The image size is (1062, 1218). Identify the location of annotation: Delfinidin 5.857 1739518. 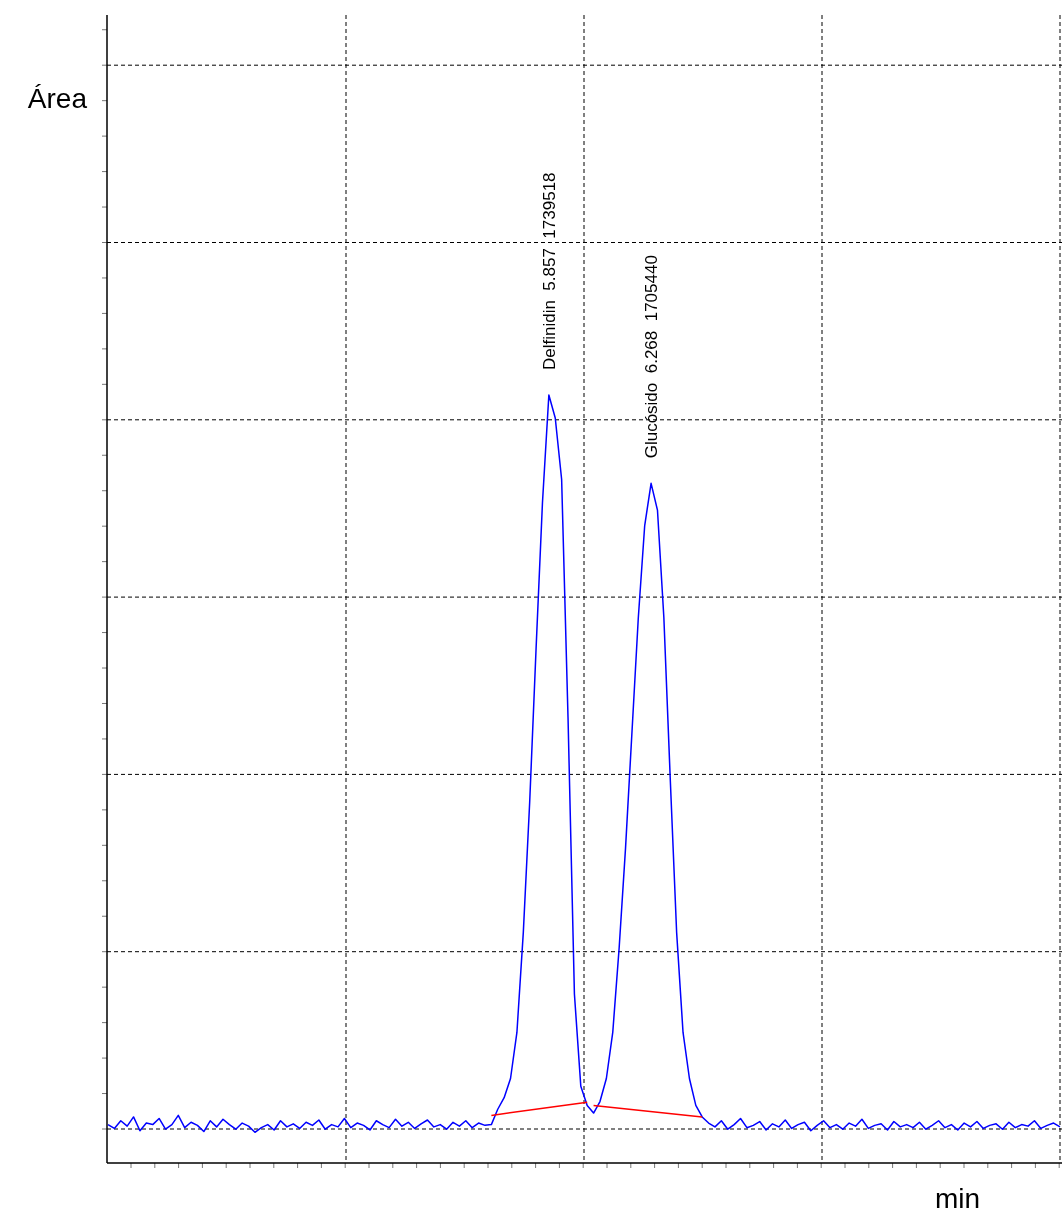
(549, 271).